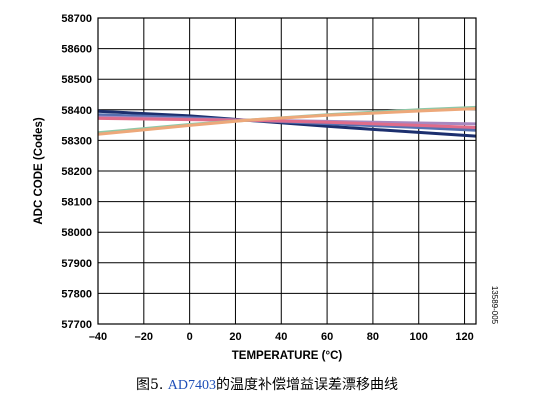  I want to click on y-tick-label-2: 57900, so click(76, 264).